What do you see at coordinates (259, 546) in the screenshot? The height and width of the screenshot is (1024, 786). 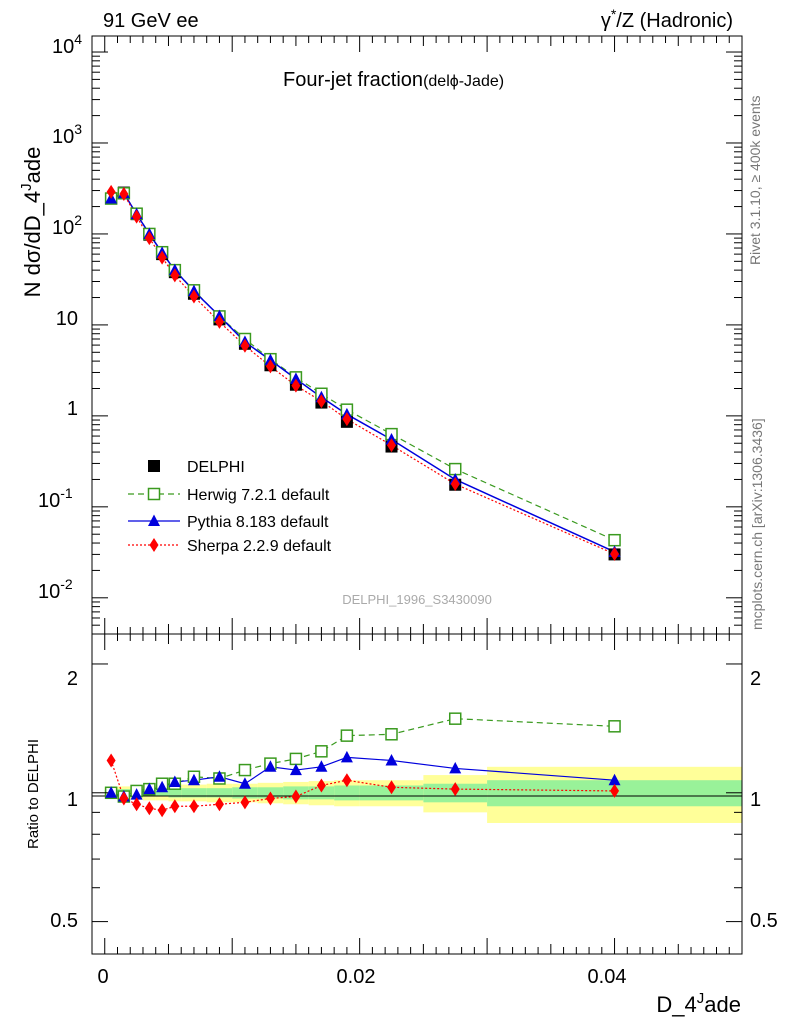 I see `legend-label-sherpa: Sherpa 2.2.9 default` at bounding box center [259, 546].